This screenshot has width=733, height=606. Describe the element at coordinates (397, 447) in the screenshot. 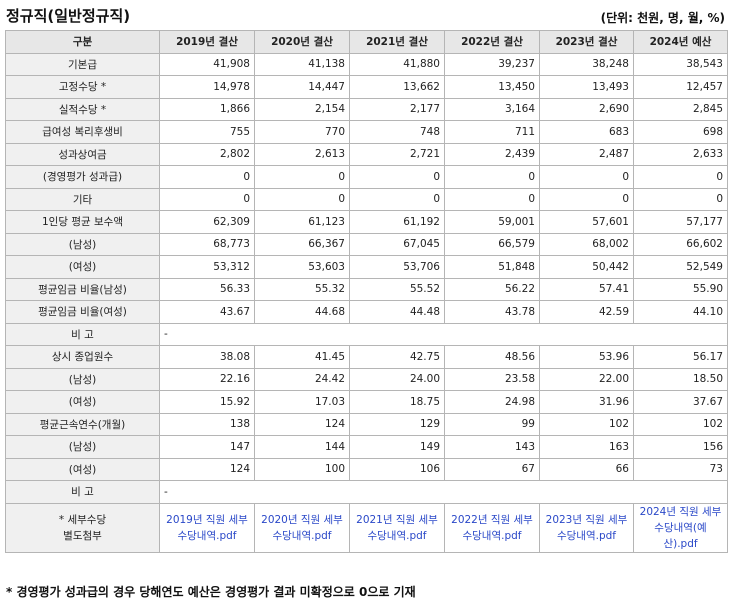

I see `value-cell: 149` at that location.